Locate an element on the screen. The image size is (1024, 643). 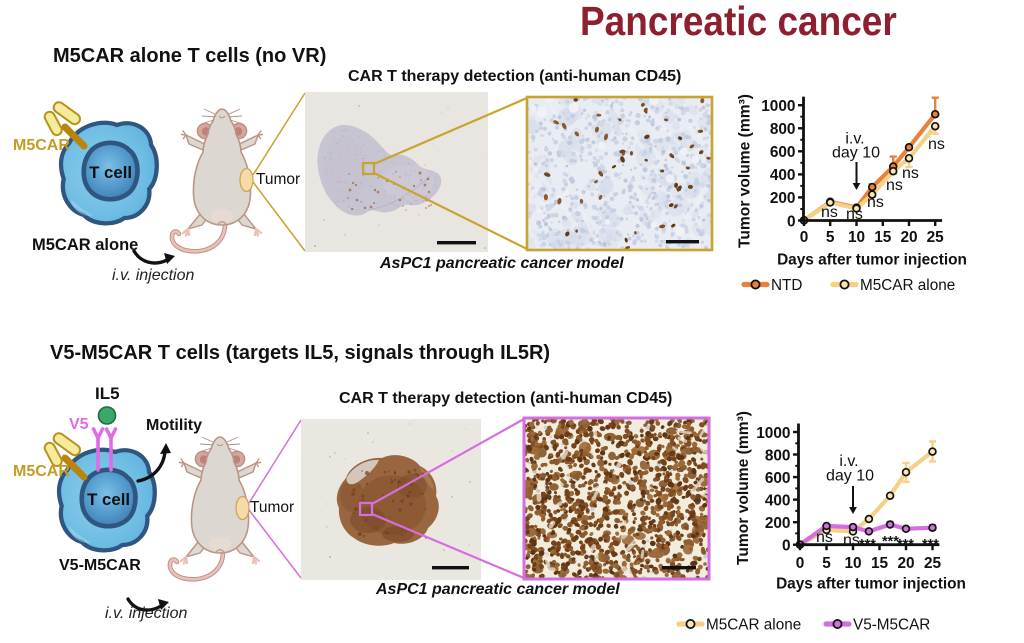
svg-text: NTD is located at coordinates (786, 285).